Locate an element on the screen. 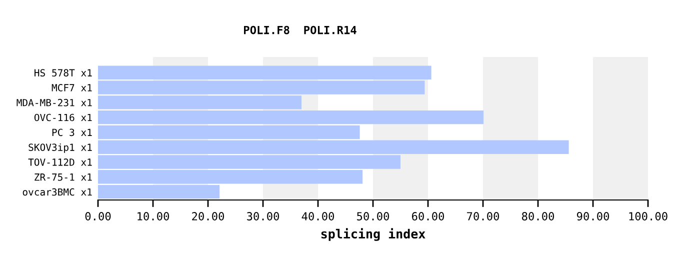 This screenshot has width=688, height=266. y-tick-label: HS 578T x1 is located at coordinates (63, 72).